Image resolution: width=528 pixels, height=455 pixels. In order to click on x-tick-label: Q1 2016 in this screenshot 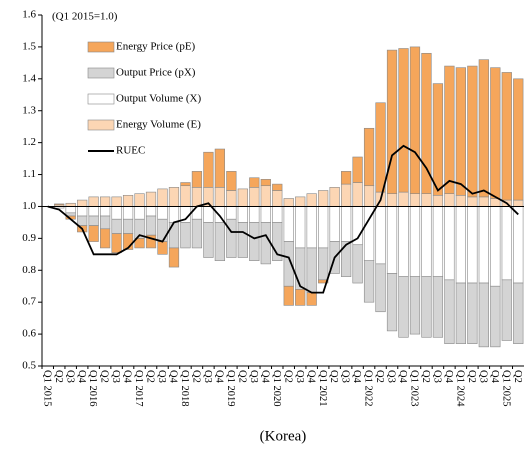, I will do `click(92, 388)`.